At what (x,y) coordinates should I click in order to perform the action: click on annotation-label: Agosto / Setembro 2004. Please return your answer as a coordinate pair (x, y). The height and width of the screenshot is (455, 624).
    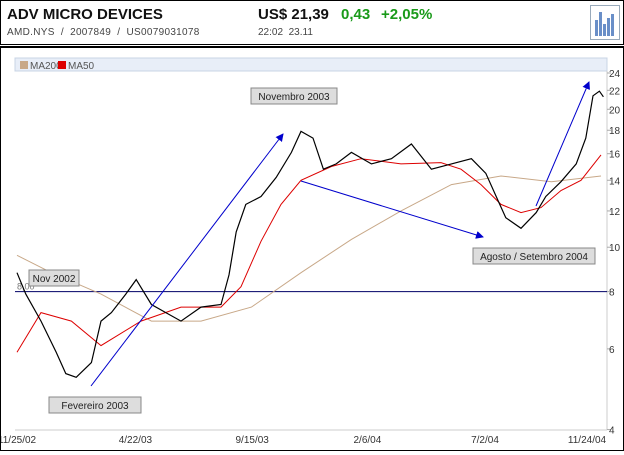
    Looking at the image, I should click on (534, 257).